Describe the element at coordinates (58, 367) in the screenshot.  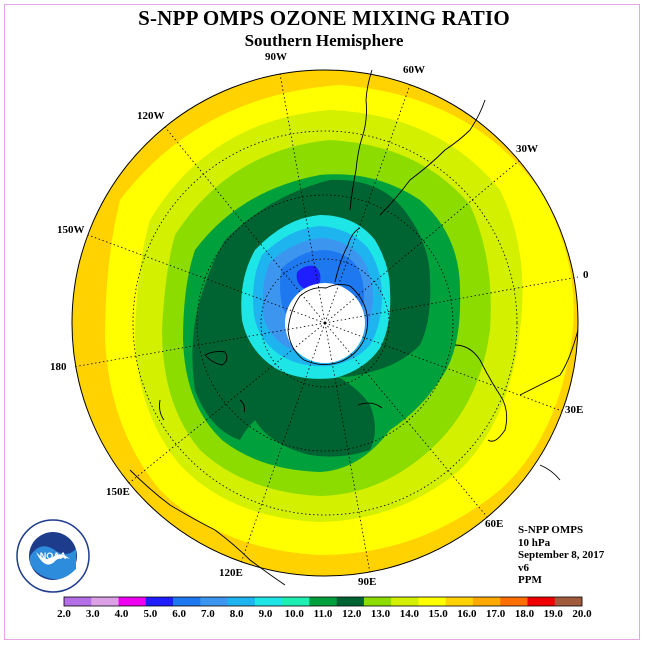
I see `lon-label-180: 180` at that location.